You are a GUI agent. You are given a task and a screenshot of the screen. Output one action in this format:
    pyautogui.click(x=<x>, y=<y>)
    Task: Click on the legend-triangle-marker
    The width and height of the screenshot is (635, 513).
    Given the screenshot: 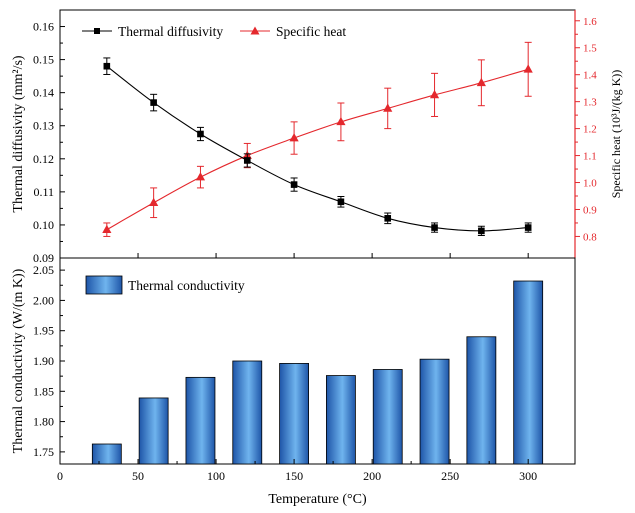 What is the action you would take?
    pyautogui.click(x=255, y=30)
    